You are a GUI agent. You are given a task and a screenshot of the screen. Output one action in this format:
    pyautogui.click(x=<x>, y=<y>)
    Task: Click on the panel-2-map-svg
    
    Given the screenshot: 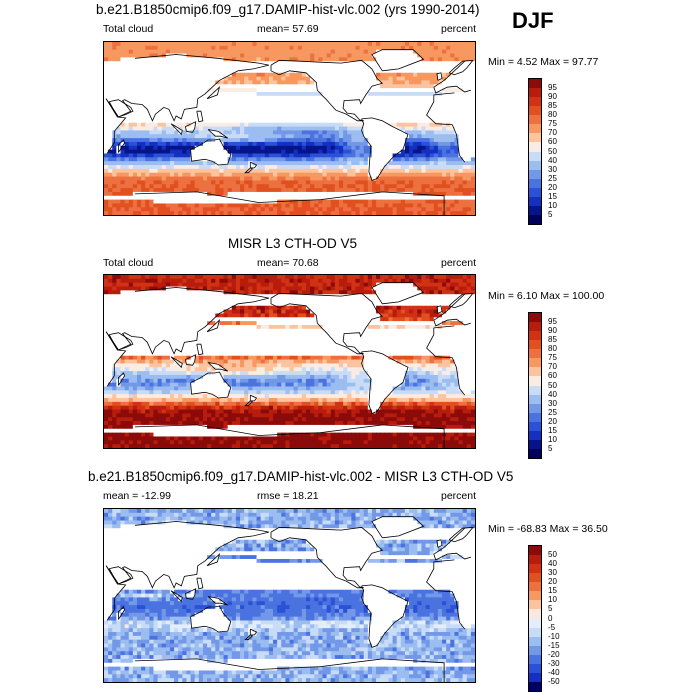 What is the action you would take?
    pyautogui.click(x=289, y=361)
    